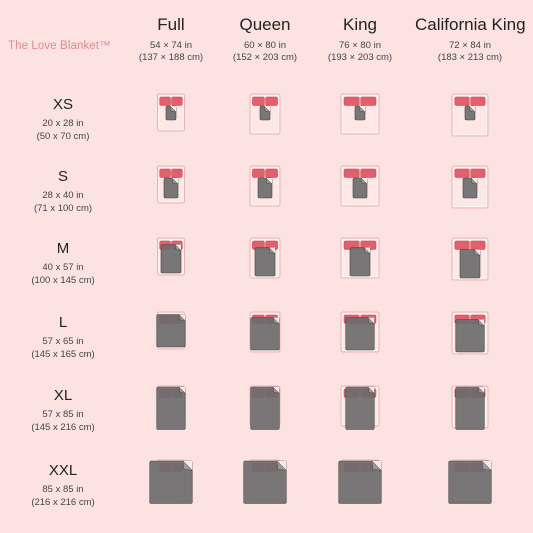 This screenshot has height=533, width=533. I want to click on blanket-dimension-inches: 57 x 65 in, so click(63, 341).